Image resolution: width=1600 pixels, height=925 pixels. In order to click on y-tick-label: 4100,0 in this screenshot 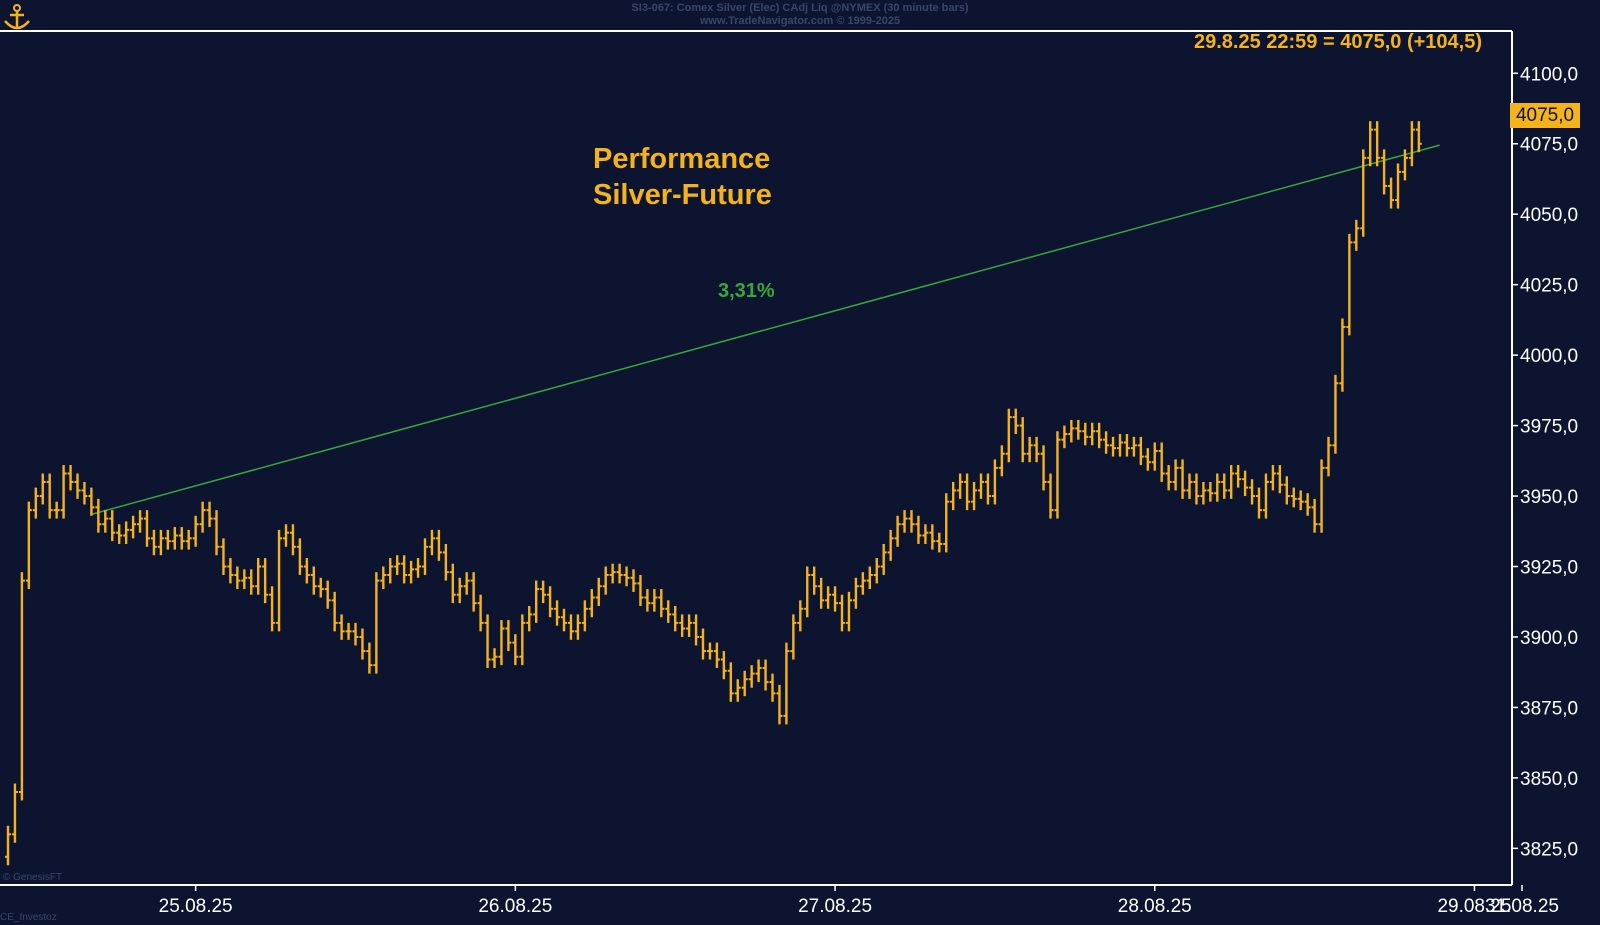, I will do `click(1549, 74)`.